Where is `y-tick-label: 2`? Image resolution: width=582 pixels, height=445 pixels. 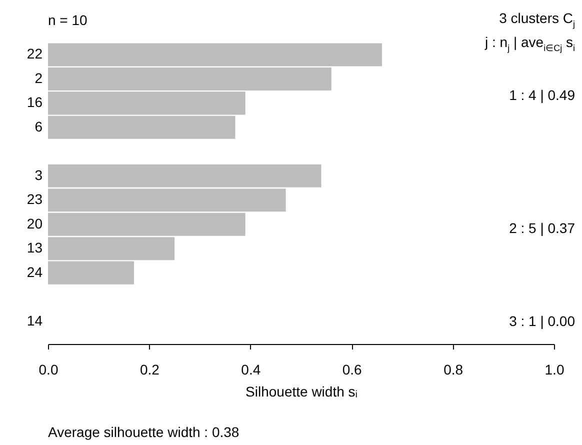 y-tick-label: 2 is located at coordinates (38, 78).